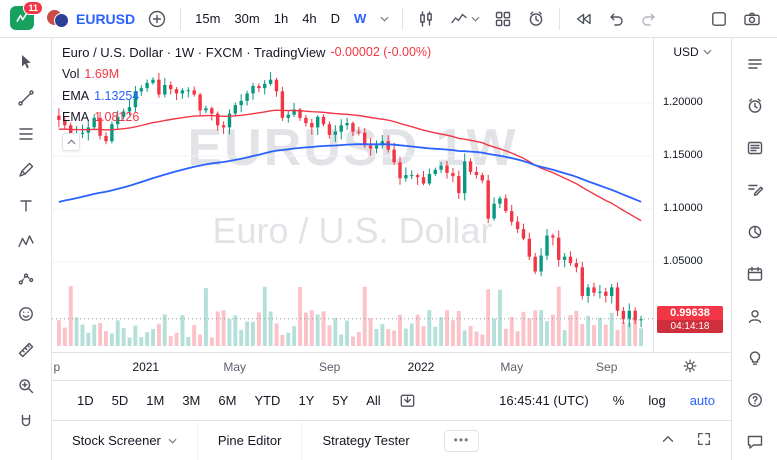 The image size is (777, 460). I want to click on more-panels-button: •••, so click(461, 440).